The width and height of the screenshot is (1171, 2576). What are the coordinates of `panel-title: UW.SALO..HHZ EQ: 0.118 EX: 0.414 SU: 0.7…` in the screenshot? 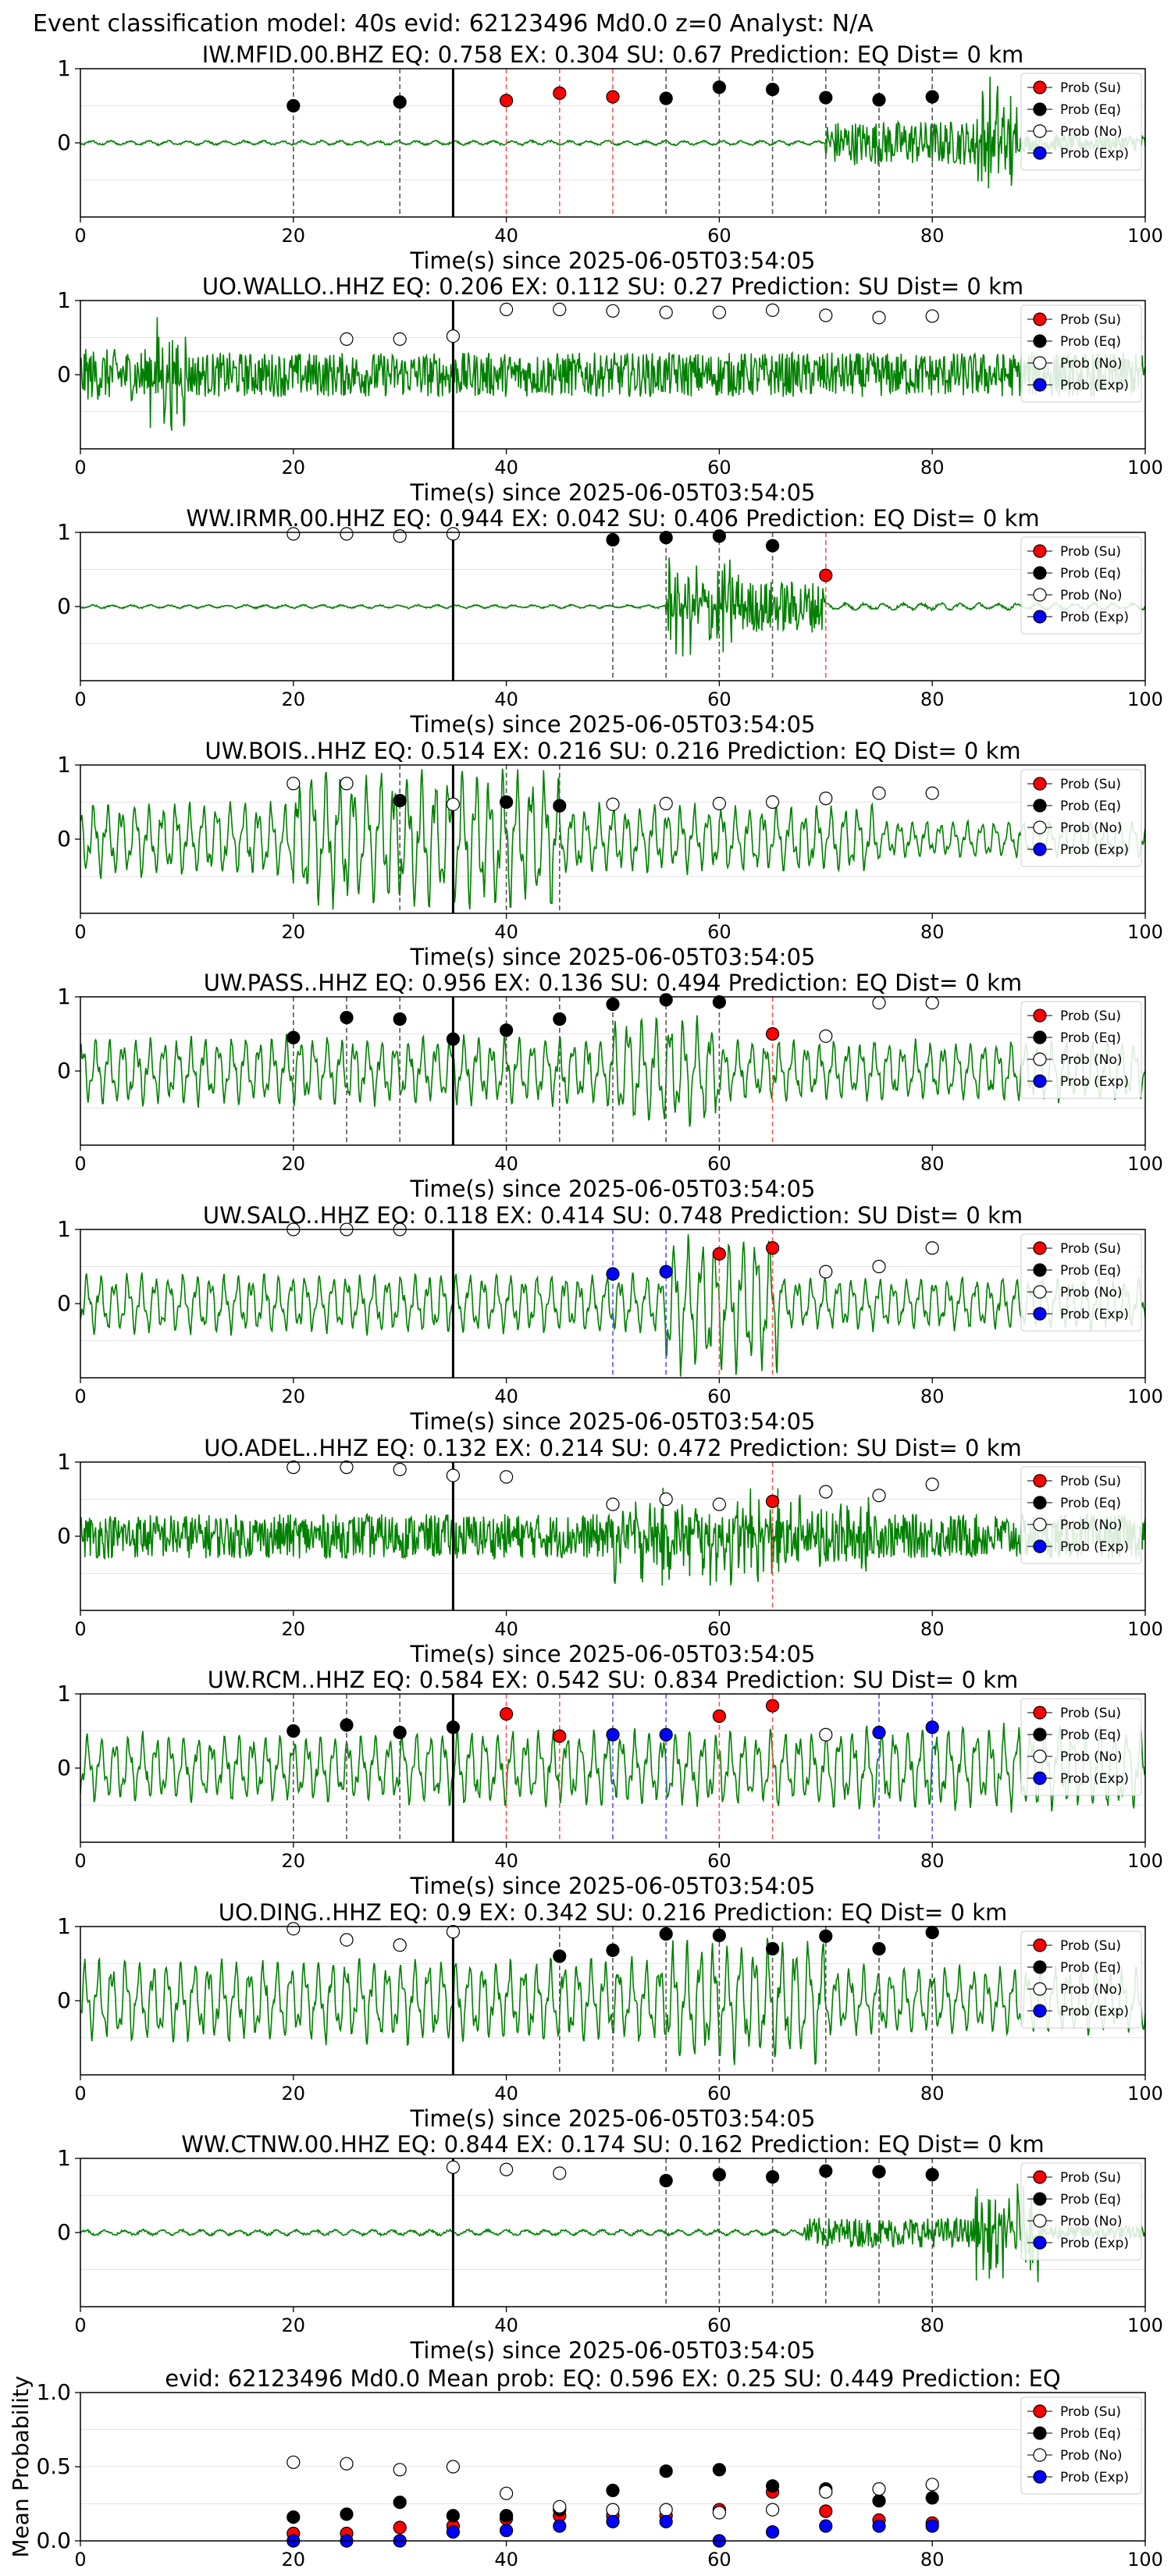 It's located at (613, 1215).